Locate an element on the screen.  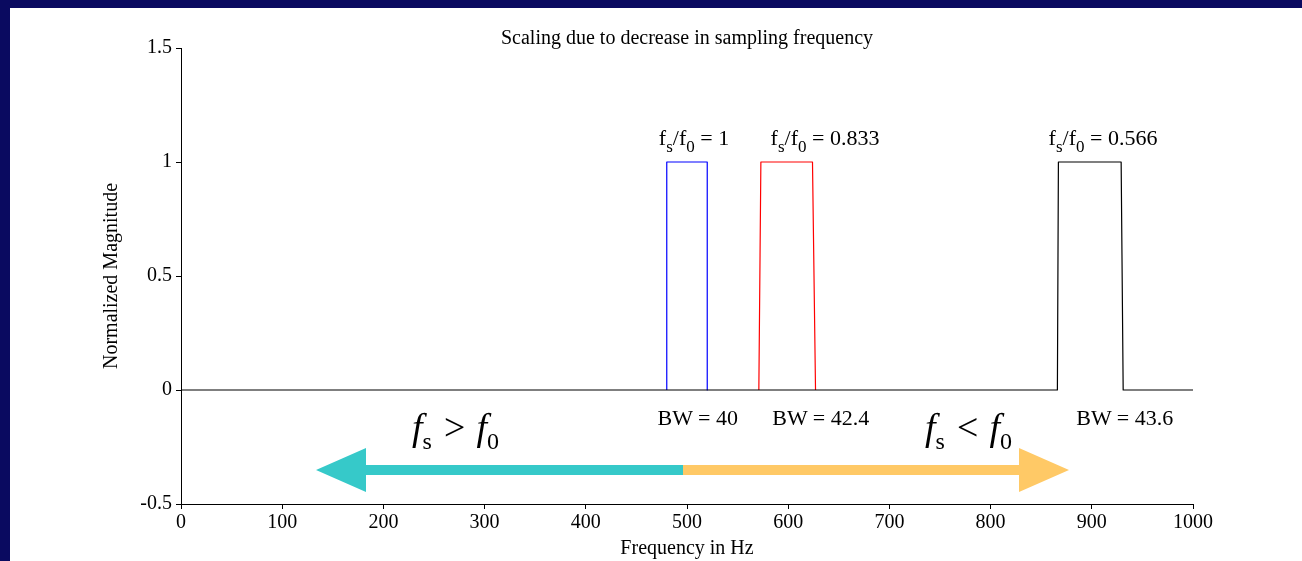
annotation: f$_{s}$ > f$_{0}$ is located at coordinates (456, 430).